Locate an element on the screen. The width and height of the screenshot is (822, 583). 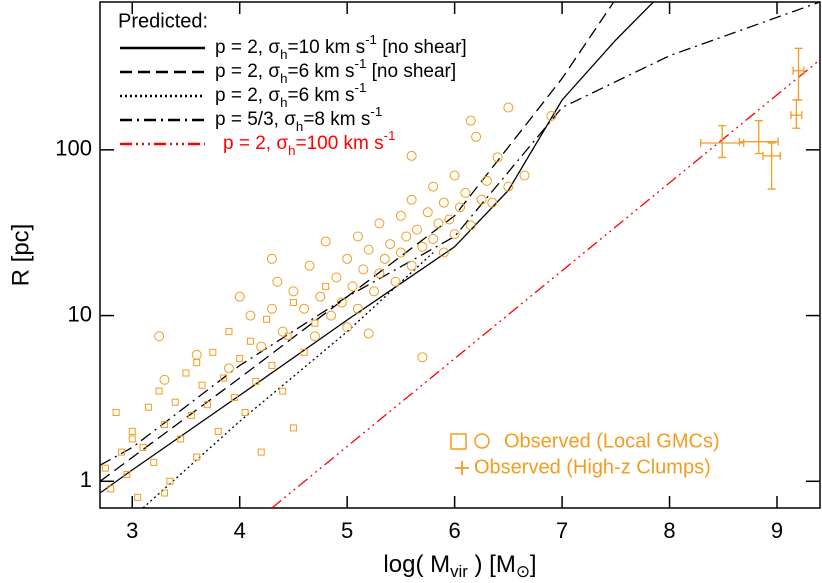
x-axis-label-part: log( M is located at coordinates (416, 564).